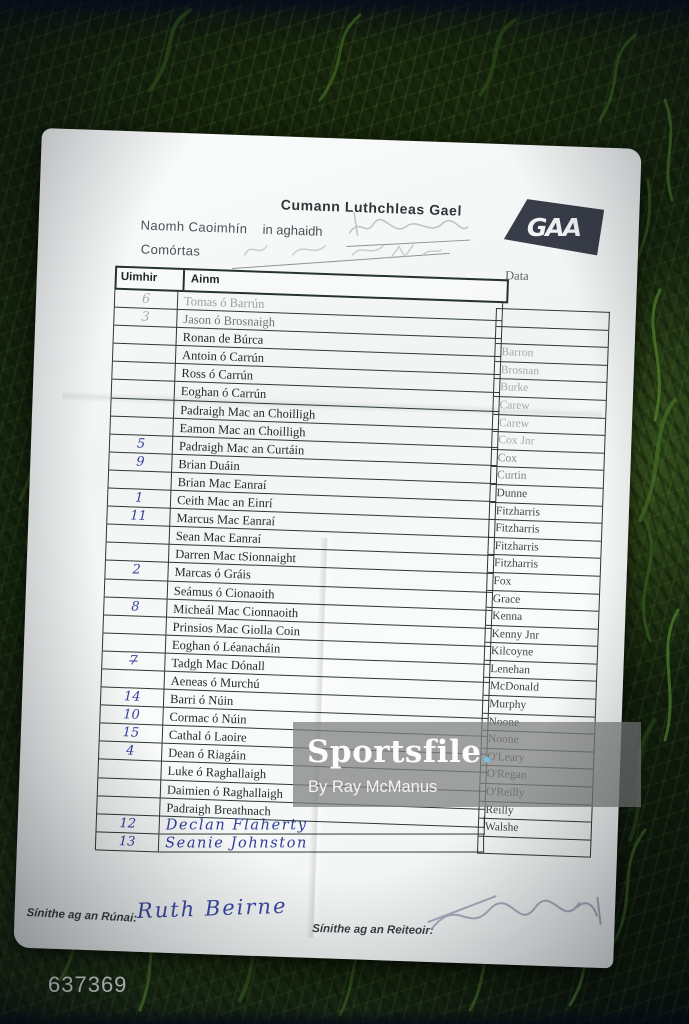  I want to click on player-number: 6, so click(146, 299).